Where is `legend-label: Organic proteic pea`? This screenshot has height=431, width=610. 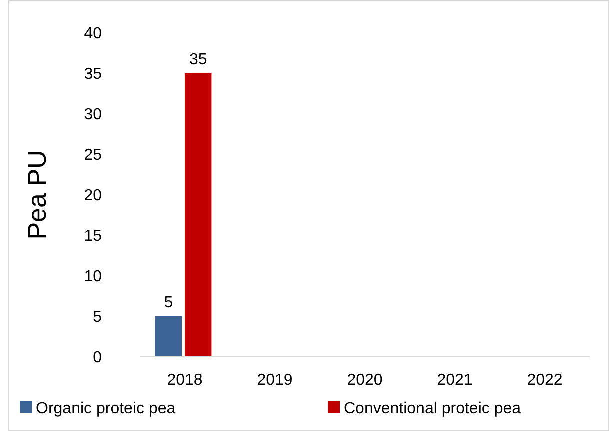 legend-label: Organic proteic pea is located at coordinates (106, 409).